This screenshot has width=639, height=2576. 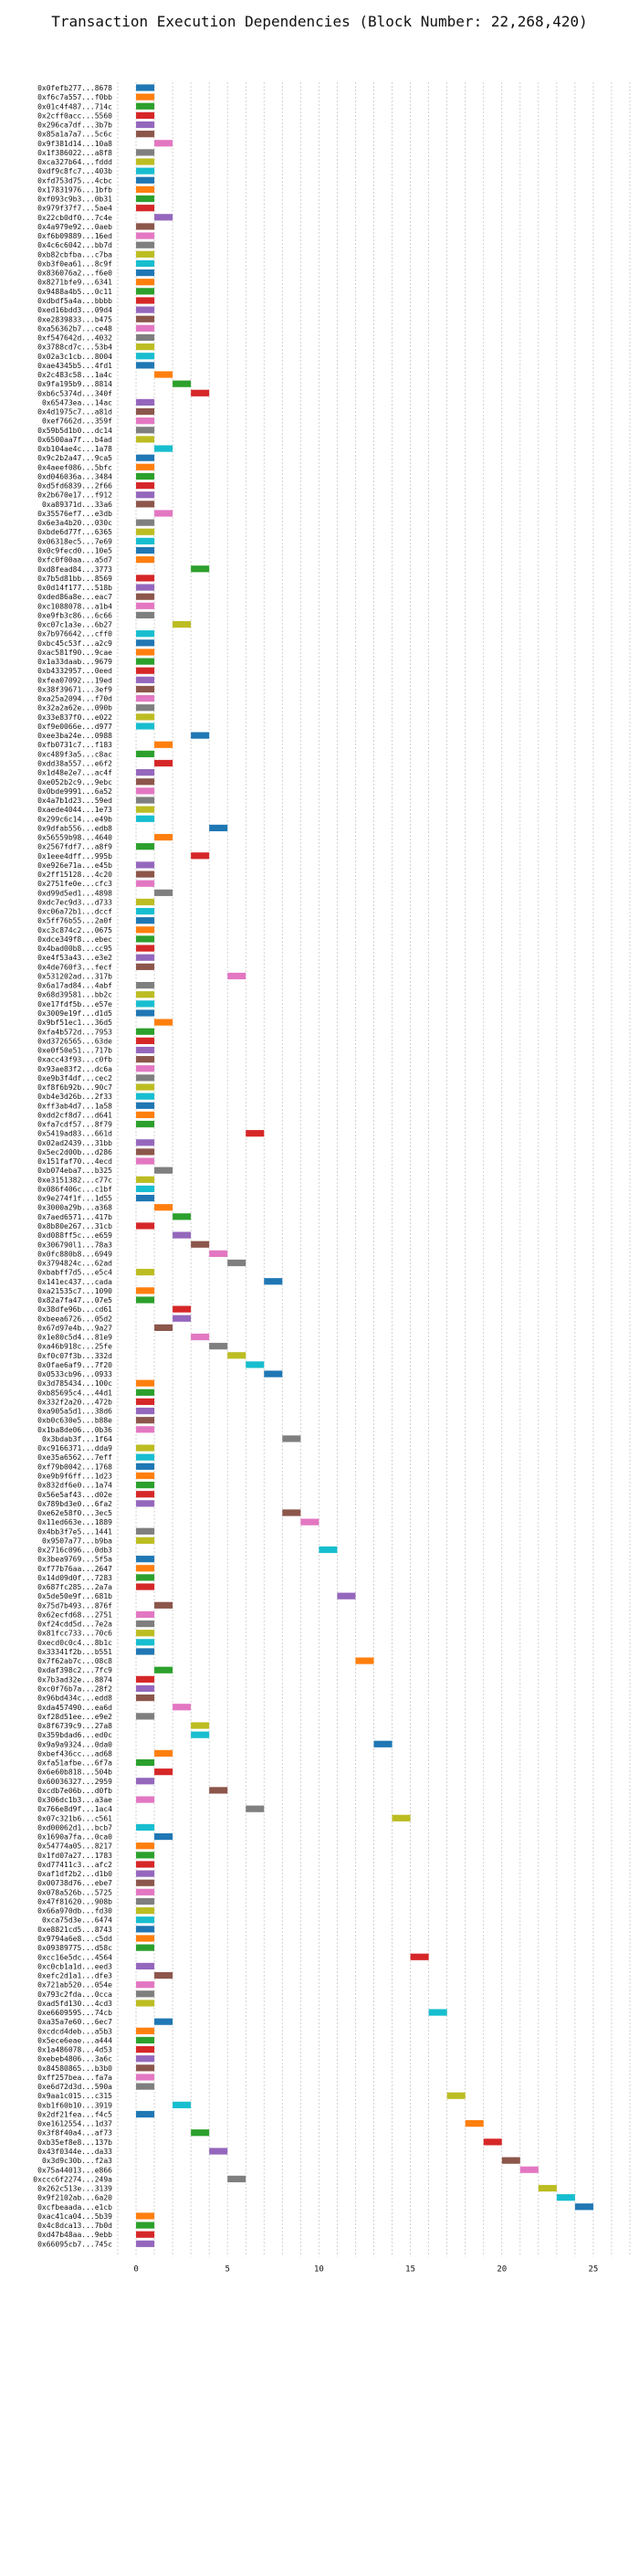 I want to click on y-tick-label: 0xfea07092...19ed, so click(x=74, y=680).